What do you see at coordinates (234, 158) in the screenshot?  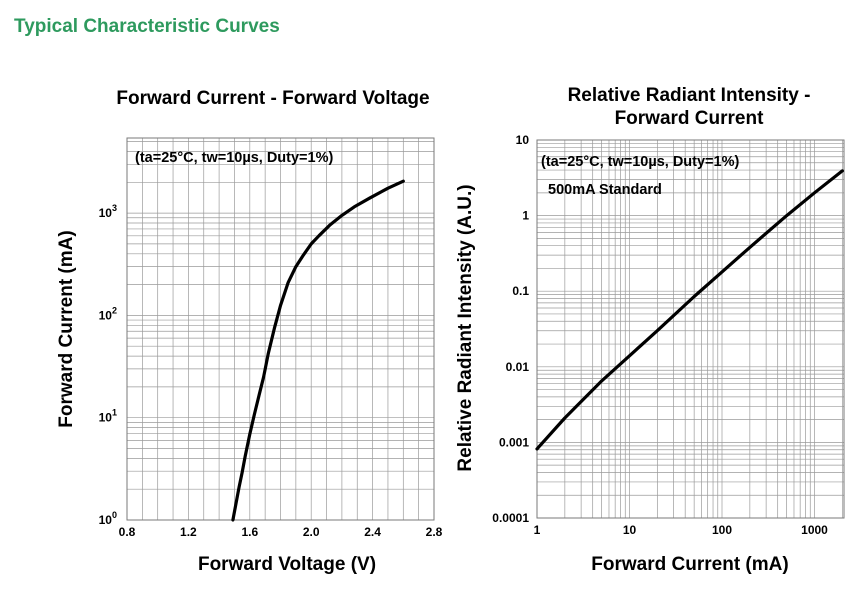 I see `chart1-annotation: (ta=25°C, tw=10µs, Duty=1%)` at bounding box center [234, 158].